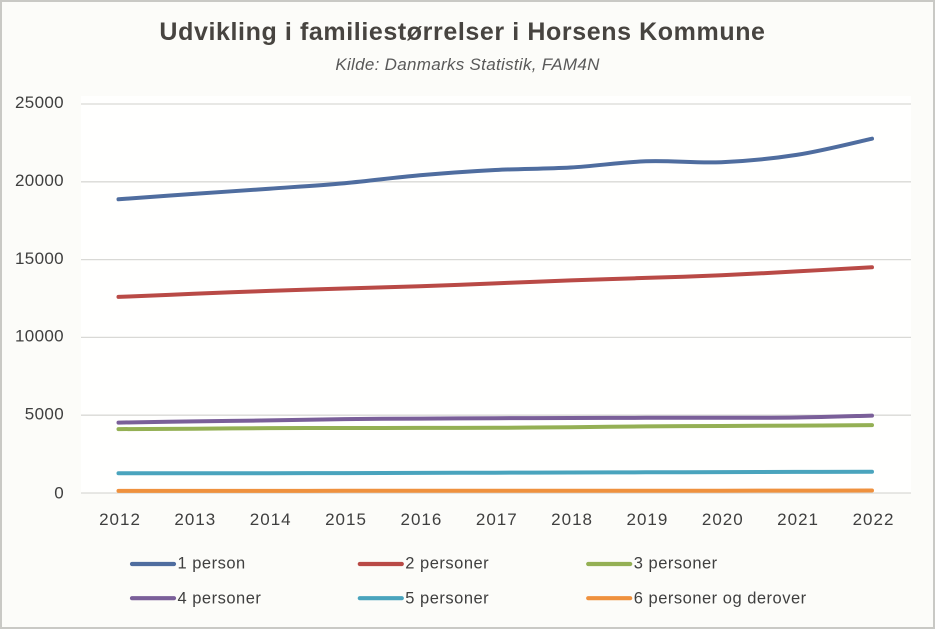 The width and height of the screenshot is (935, 629). I want to click on svg-text: 2012, so click(120, 519).